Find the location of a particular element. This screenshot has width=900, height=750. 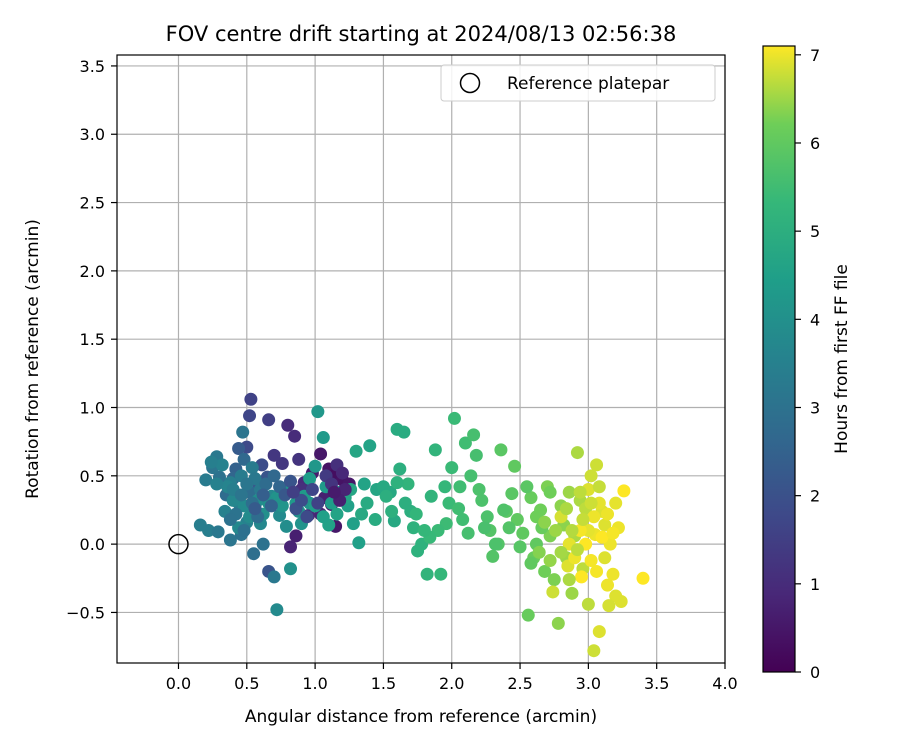

y-tick-label: −0.5 is located at coordinates (85, 612).